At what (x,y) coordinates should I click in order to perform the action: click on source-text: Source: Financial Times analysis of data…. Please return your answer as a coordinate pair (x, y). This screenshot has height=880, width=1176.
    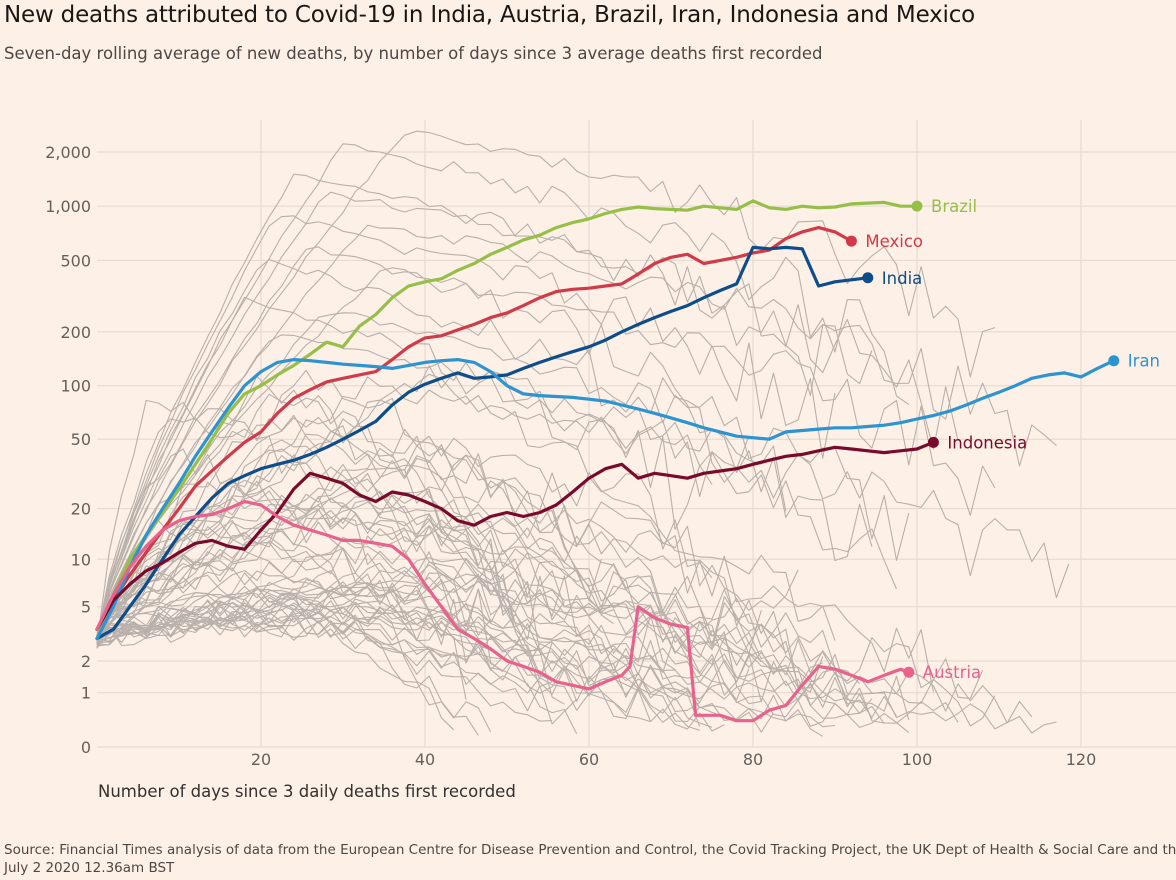
    Looking at the image, I should click on (590, 850).